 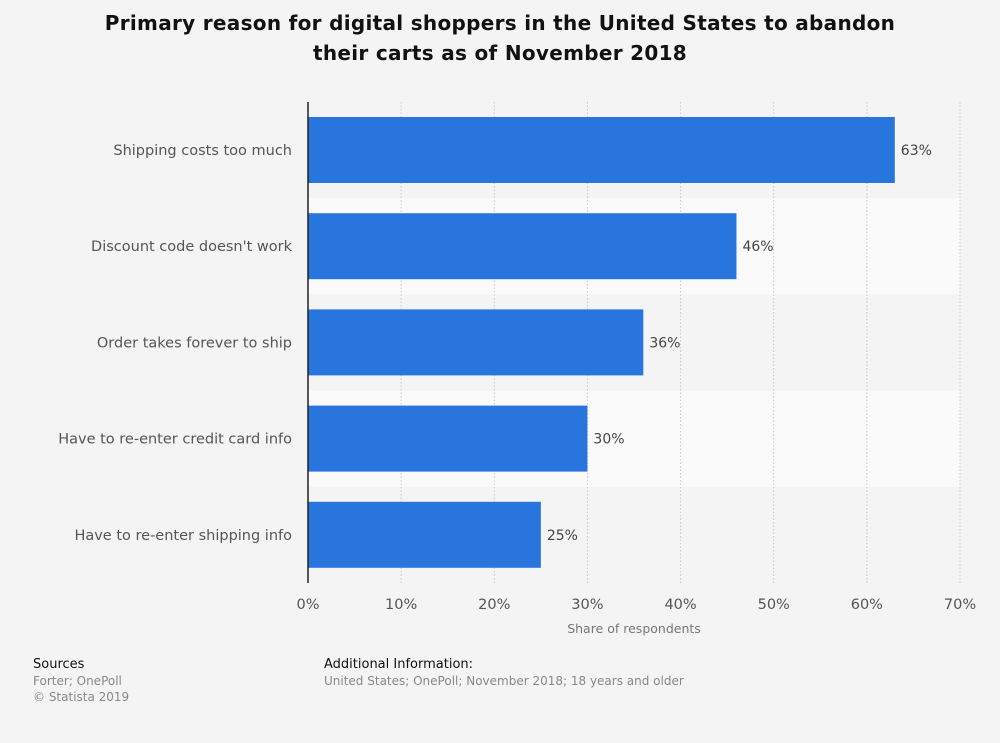 What do you see at coordinates (194, 343) in the screenshot?
I see `category-label: Order takes forever to ship` at bounding box center [194, 343].